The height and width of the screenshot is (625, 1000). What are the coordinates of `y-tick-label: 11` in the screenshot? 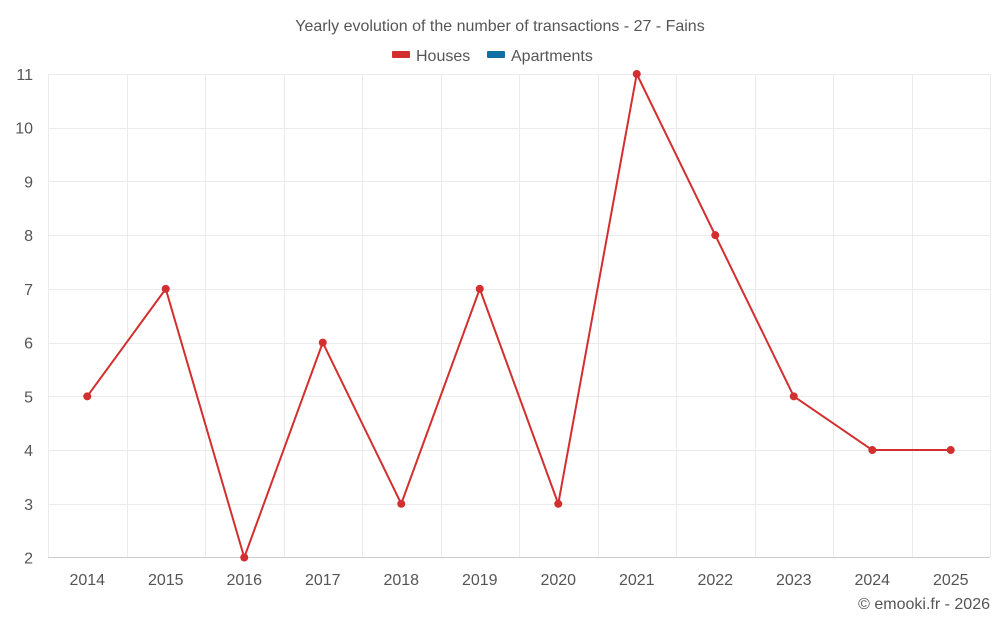 It's located at (24, 75).